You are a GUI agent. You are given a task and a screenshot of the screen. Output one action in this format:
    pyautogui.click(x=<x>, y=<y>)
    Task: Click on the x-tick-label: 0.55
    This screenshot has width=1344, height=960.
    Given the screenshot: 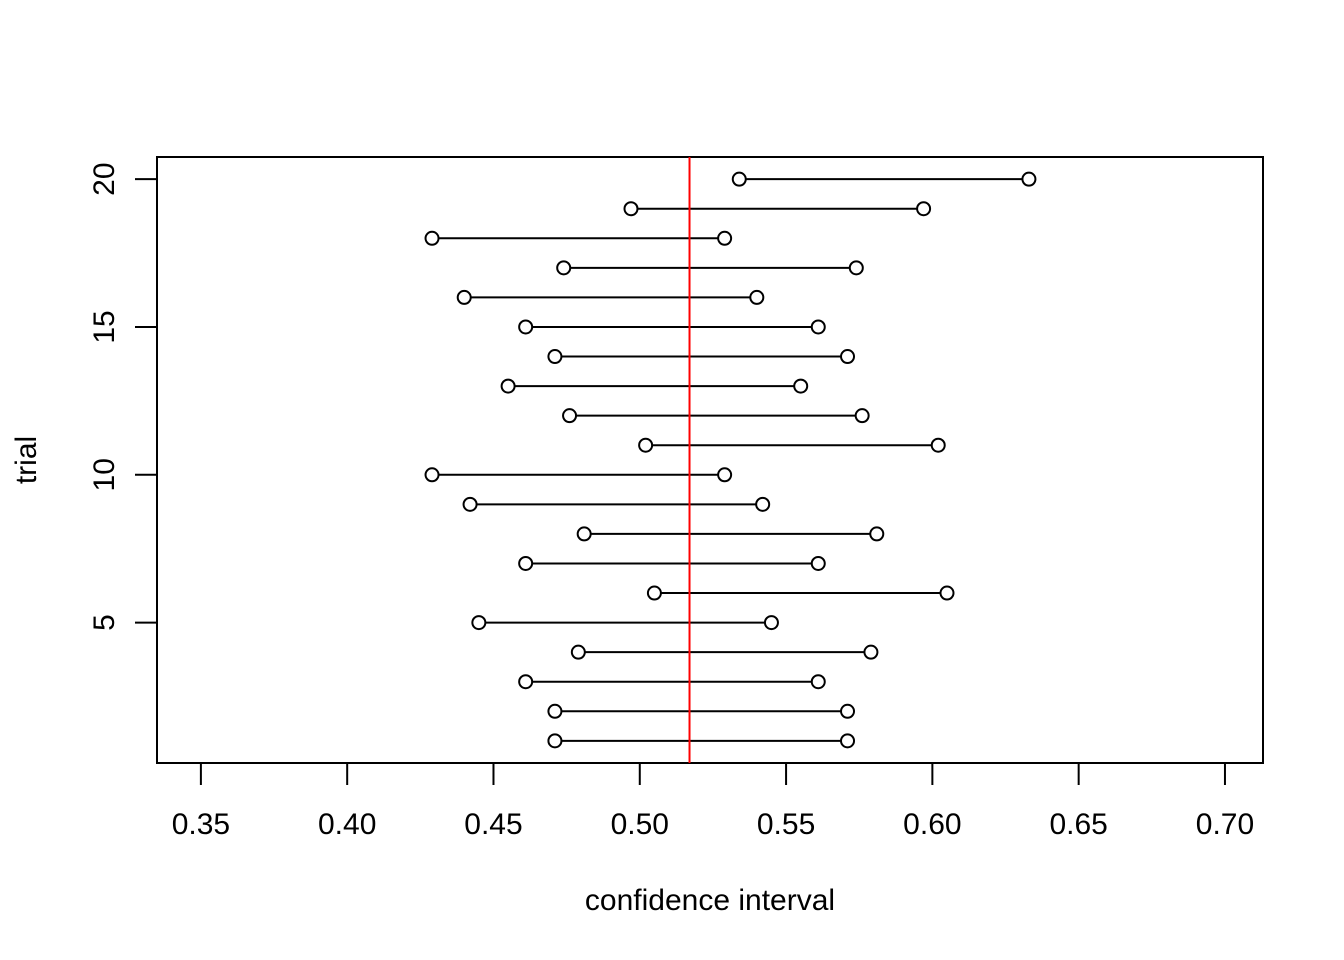 What is the action you would take?
    pyautogui.click(x=786, y=824)
    